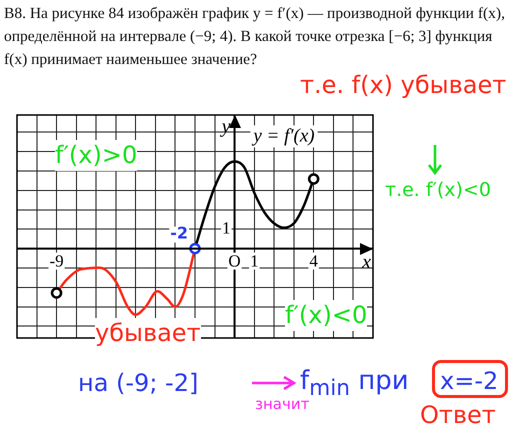  I want to click on x-tick-label: 1, so click(254, 261).